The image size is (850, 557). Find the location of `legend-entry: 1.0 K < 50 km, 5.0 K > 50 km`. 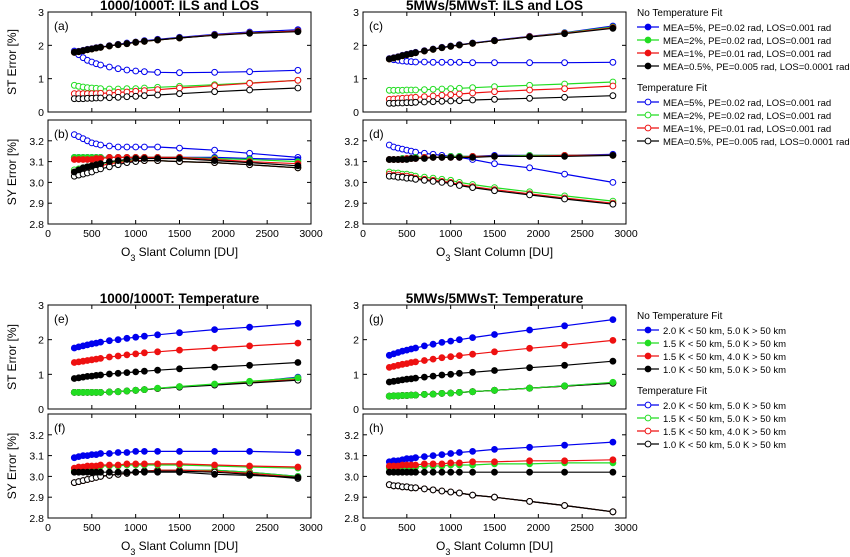

legend-entry: 1.0 K < 50 km, 5.0 K > 50 km is located at coordinates (724, 370).